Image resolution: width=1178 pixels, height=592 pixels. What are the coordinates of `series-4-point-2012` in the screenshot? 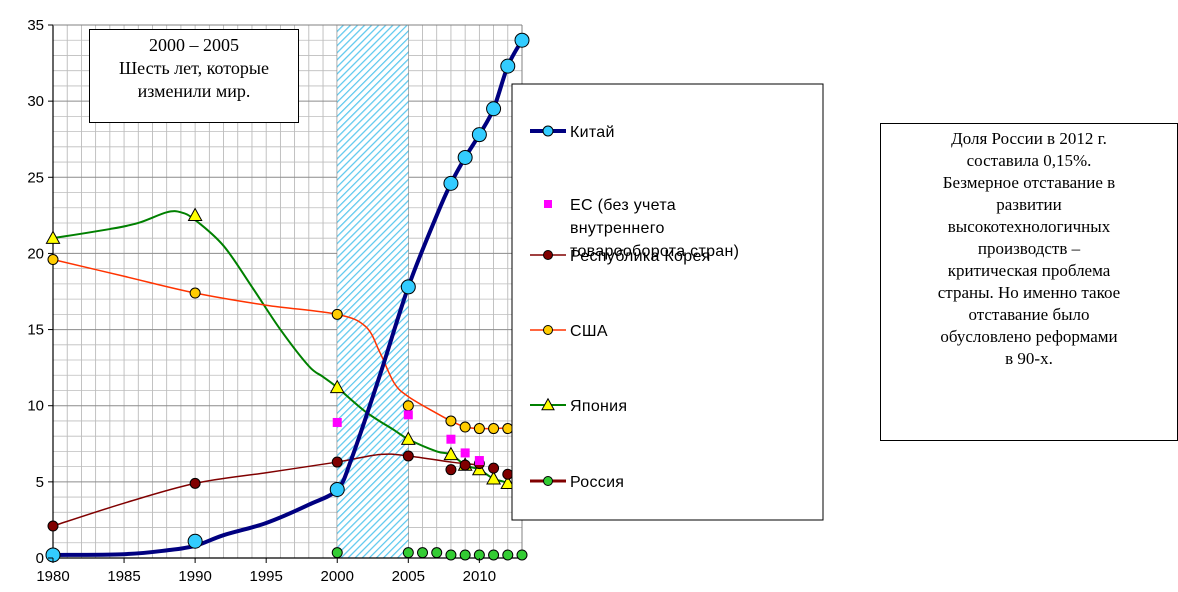 It's located at (508, 482).